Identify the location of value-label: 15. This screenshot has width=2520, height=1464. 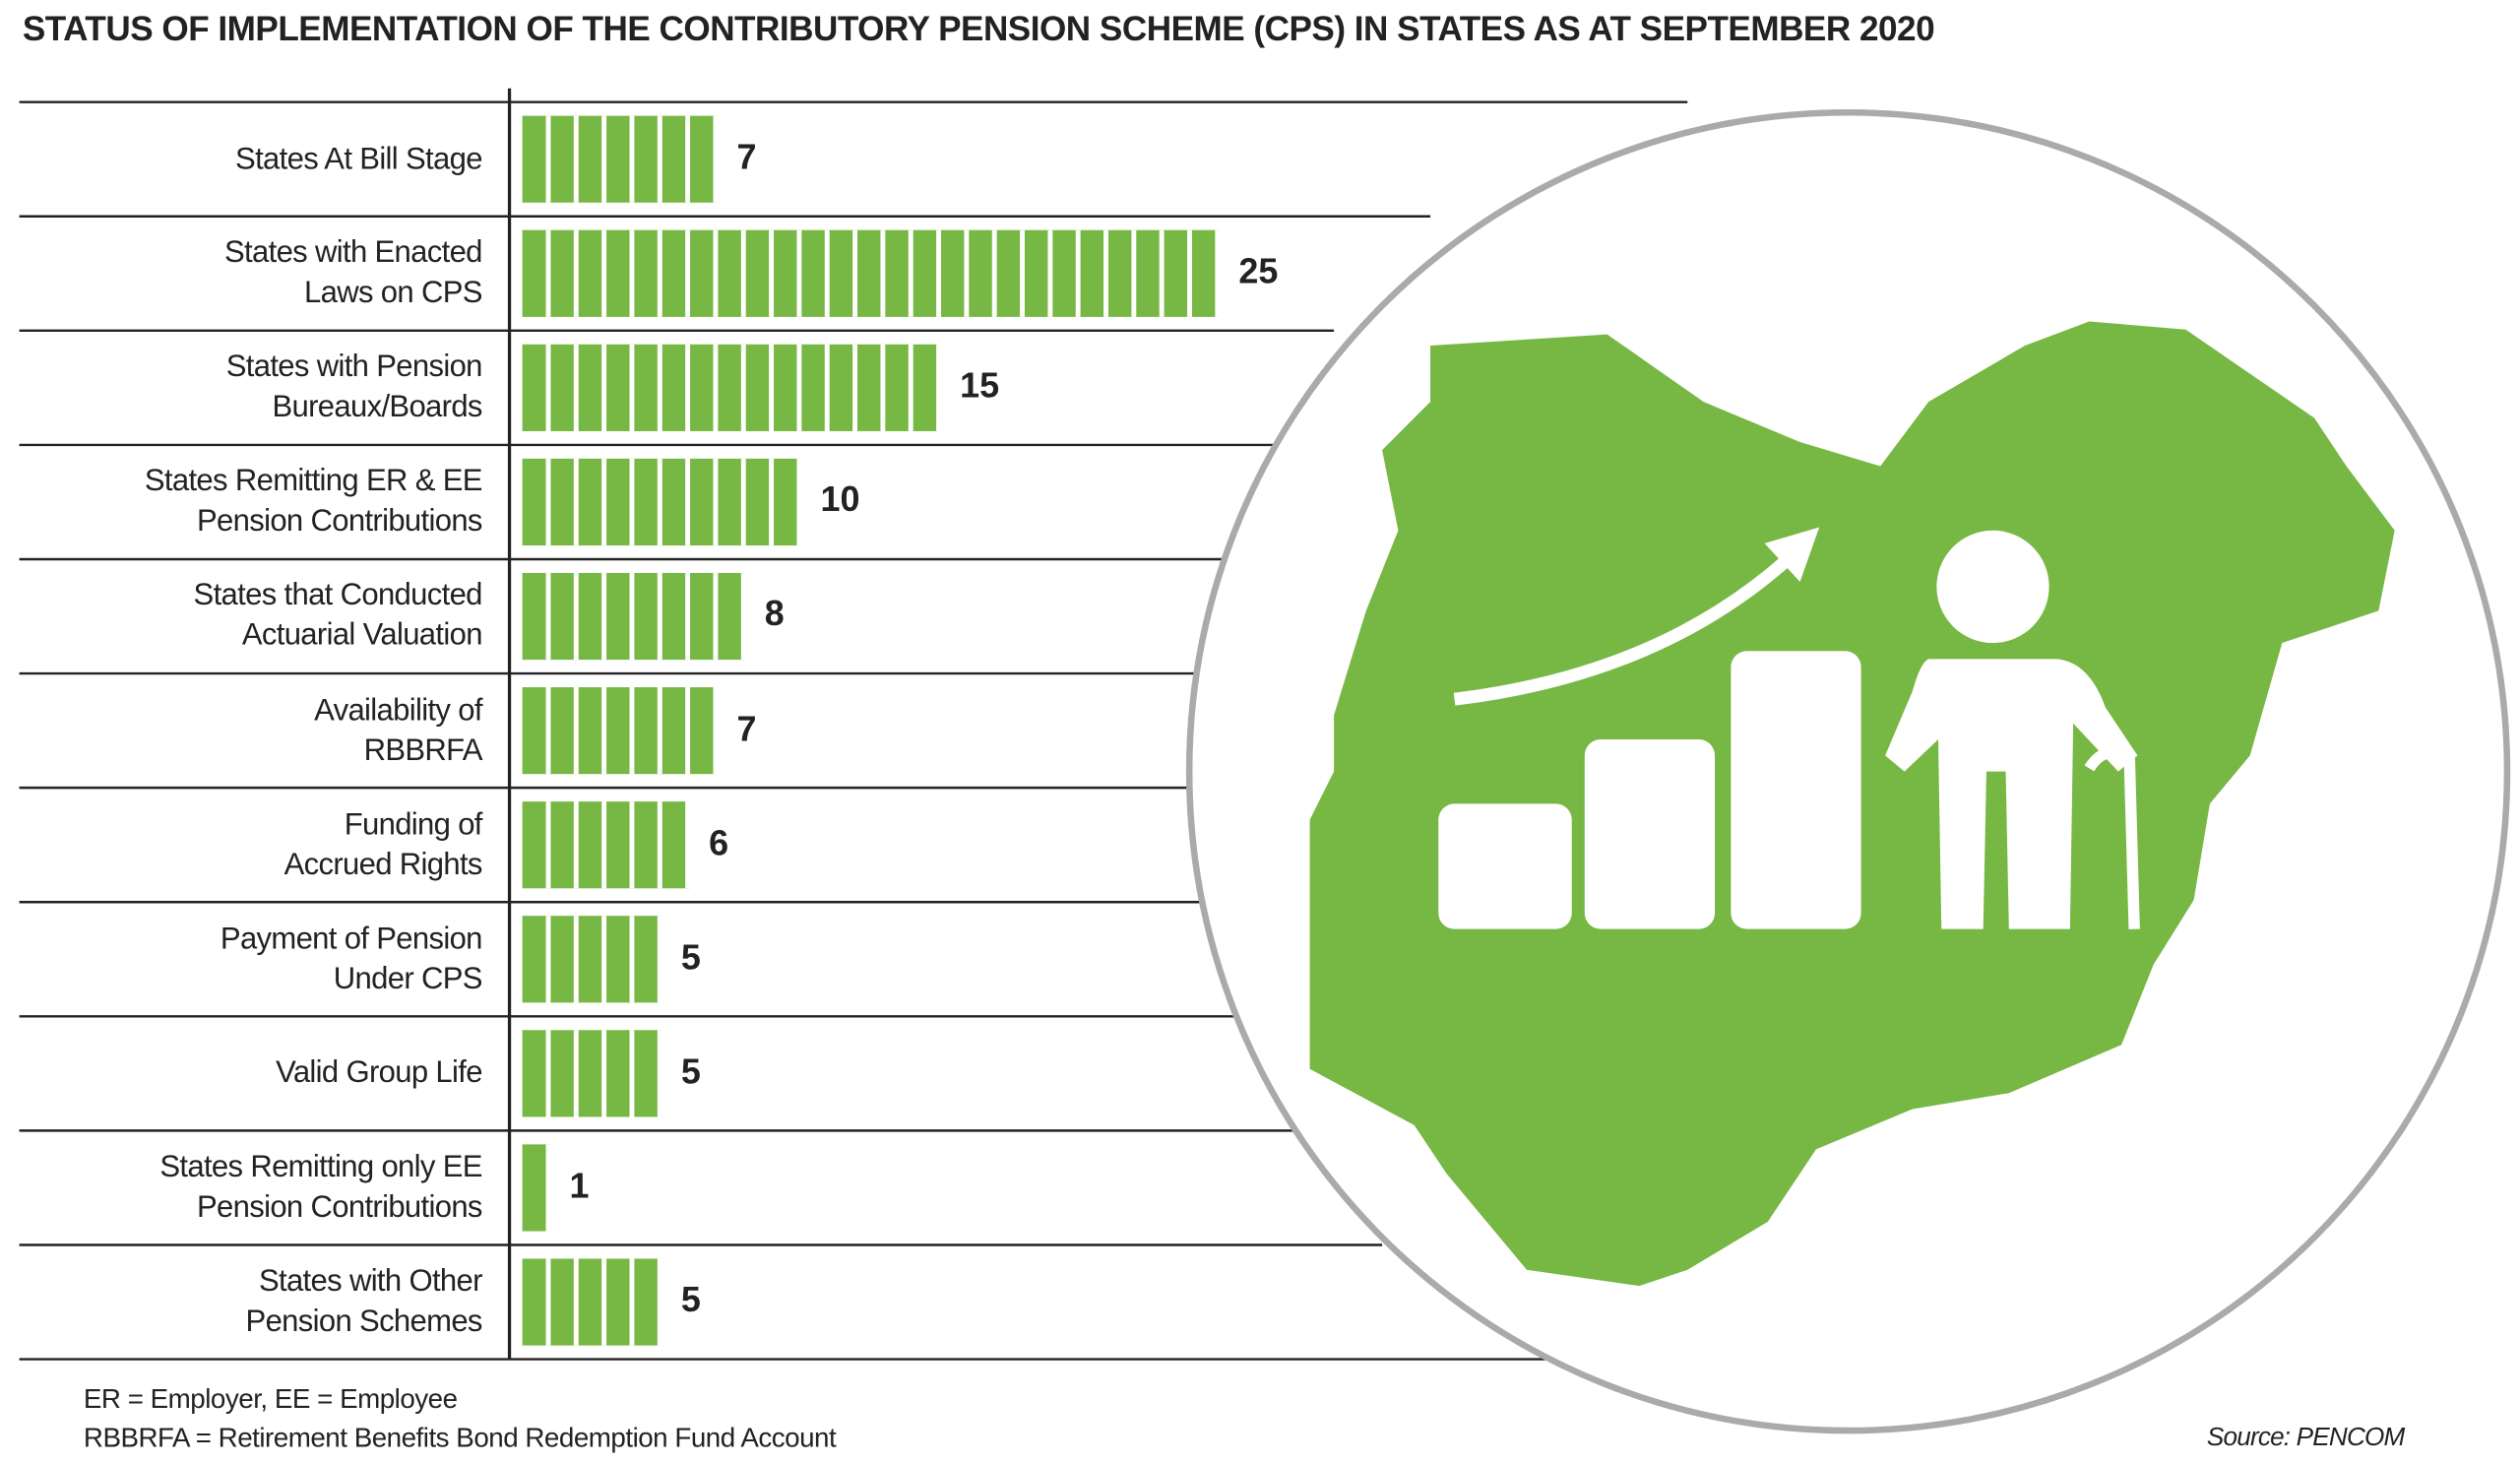
(980, 386).